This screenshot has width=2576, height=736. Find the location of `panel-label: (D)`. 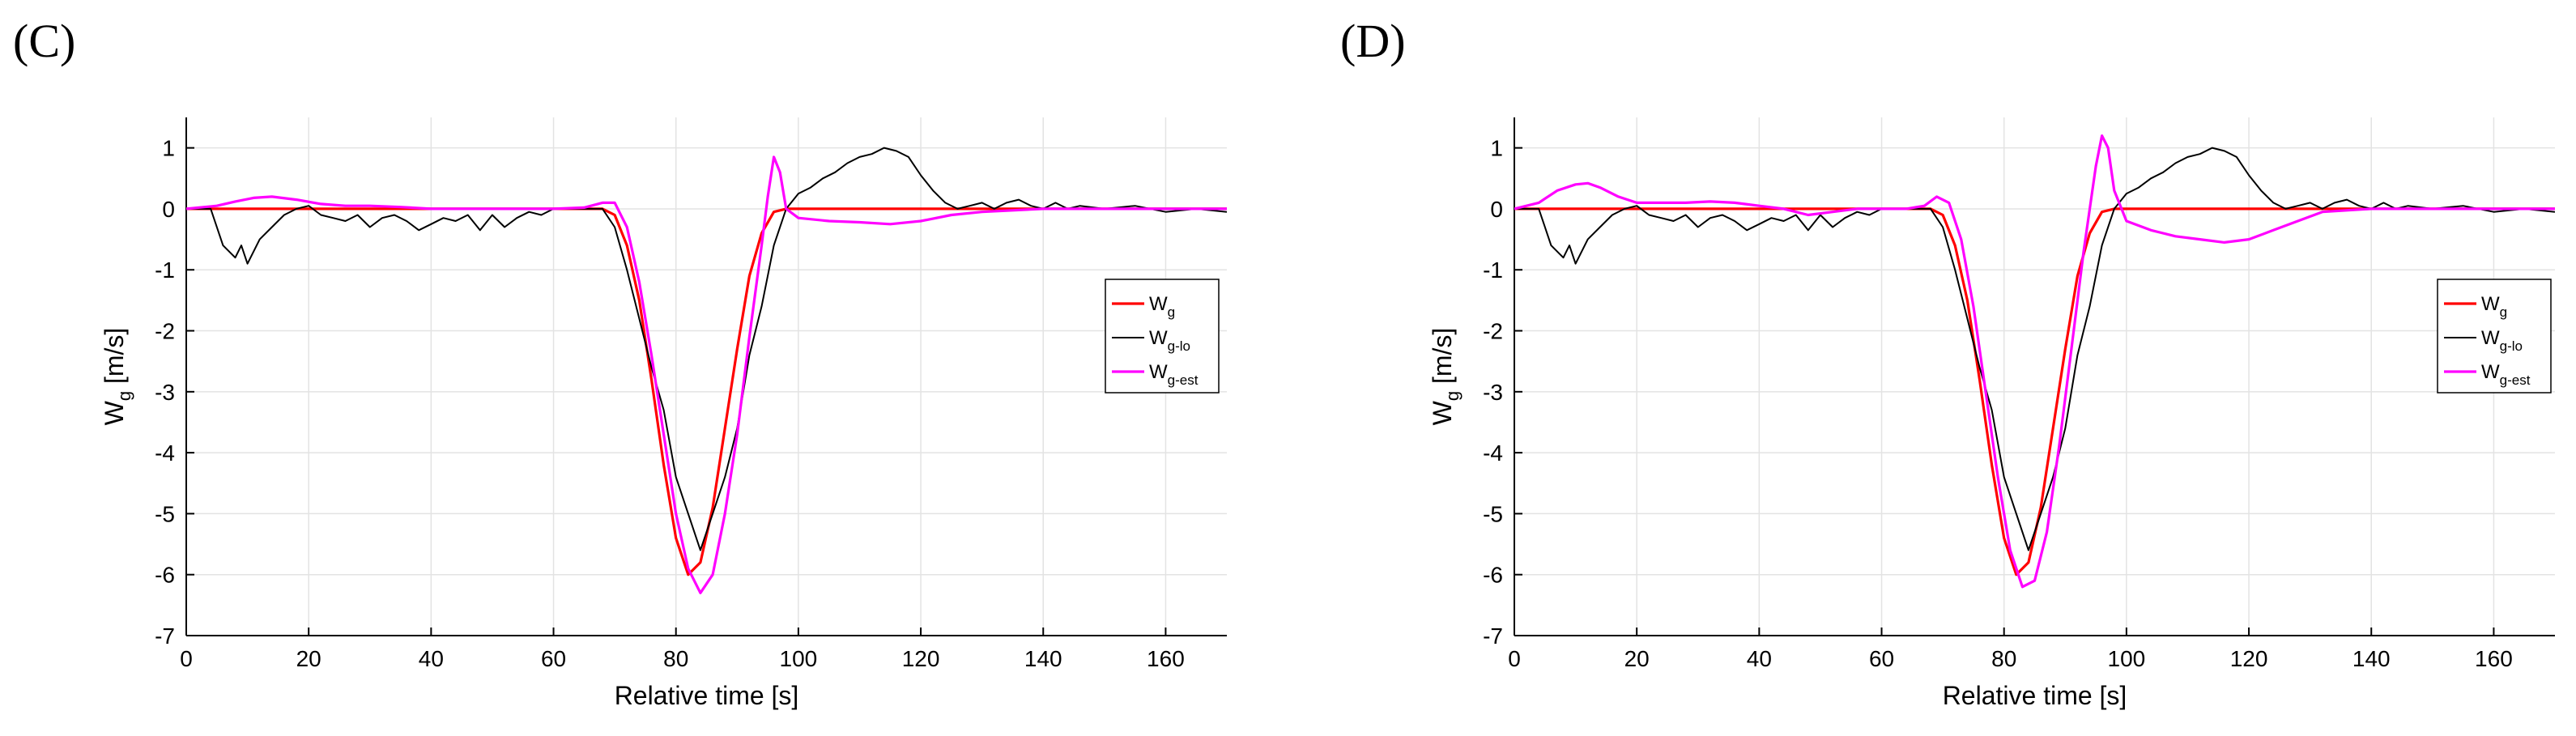

panel-label: (D) is located at coordinates (1373, 41).